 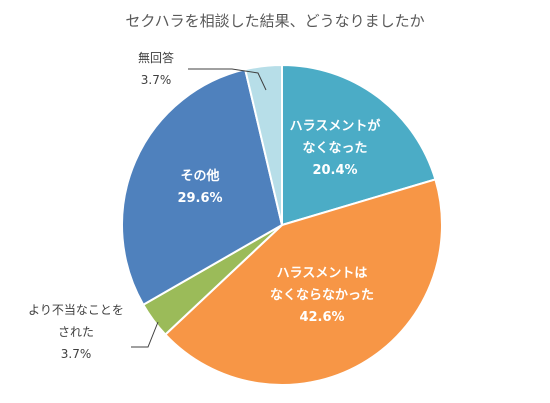 I want to click on slice-value-label-2: 3.7%, so click(x=76, y=354).